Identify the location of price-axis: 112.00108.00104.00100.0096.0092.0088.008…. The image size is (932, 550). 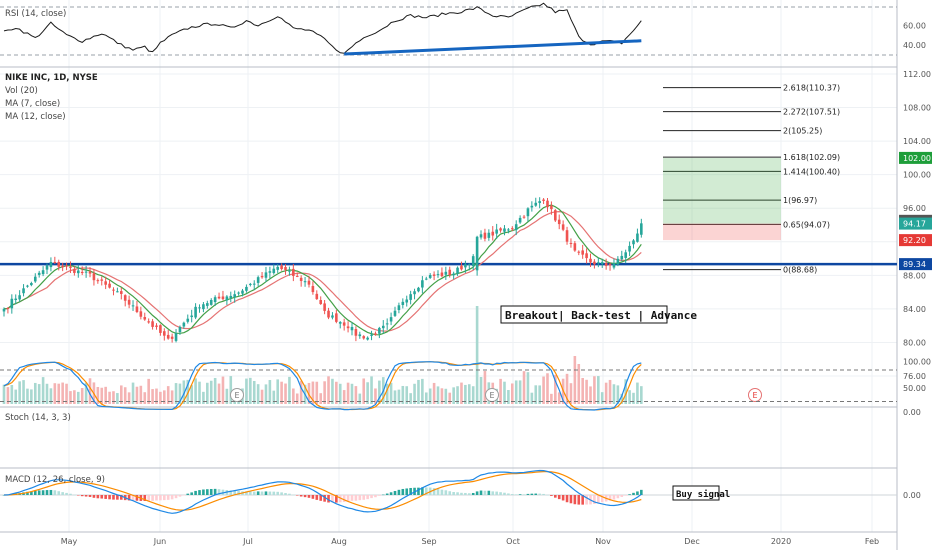
(915, 260).